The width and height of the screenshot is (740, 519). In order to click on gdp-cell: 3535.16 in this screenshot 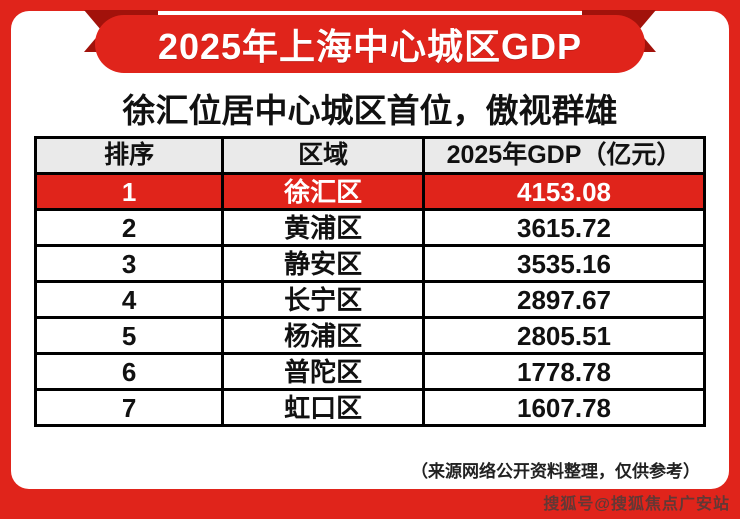, I will do `click(564, 263)`.